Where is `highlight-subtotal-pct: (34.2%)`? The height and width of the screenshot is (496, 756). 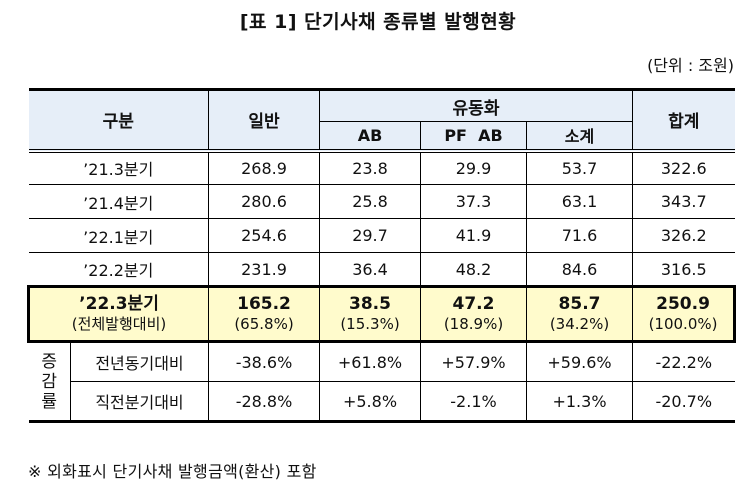
highlight-subtotal-pct: (34.2%) is located at coordinates (579, 324).